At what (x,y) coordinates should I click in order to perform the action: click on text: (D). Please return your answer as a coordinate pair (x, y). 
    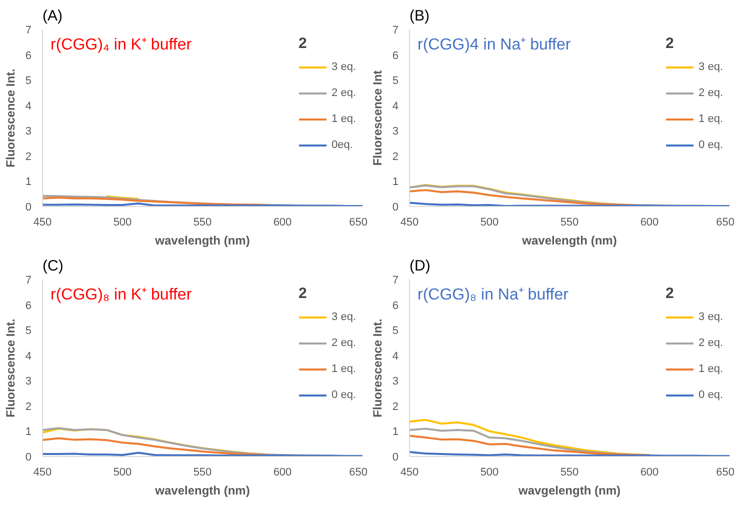
    Looking at the image, I should click on (420, 266).